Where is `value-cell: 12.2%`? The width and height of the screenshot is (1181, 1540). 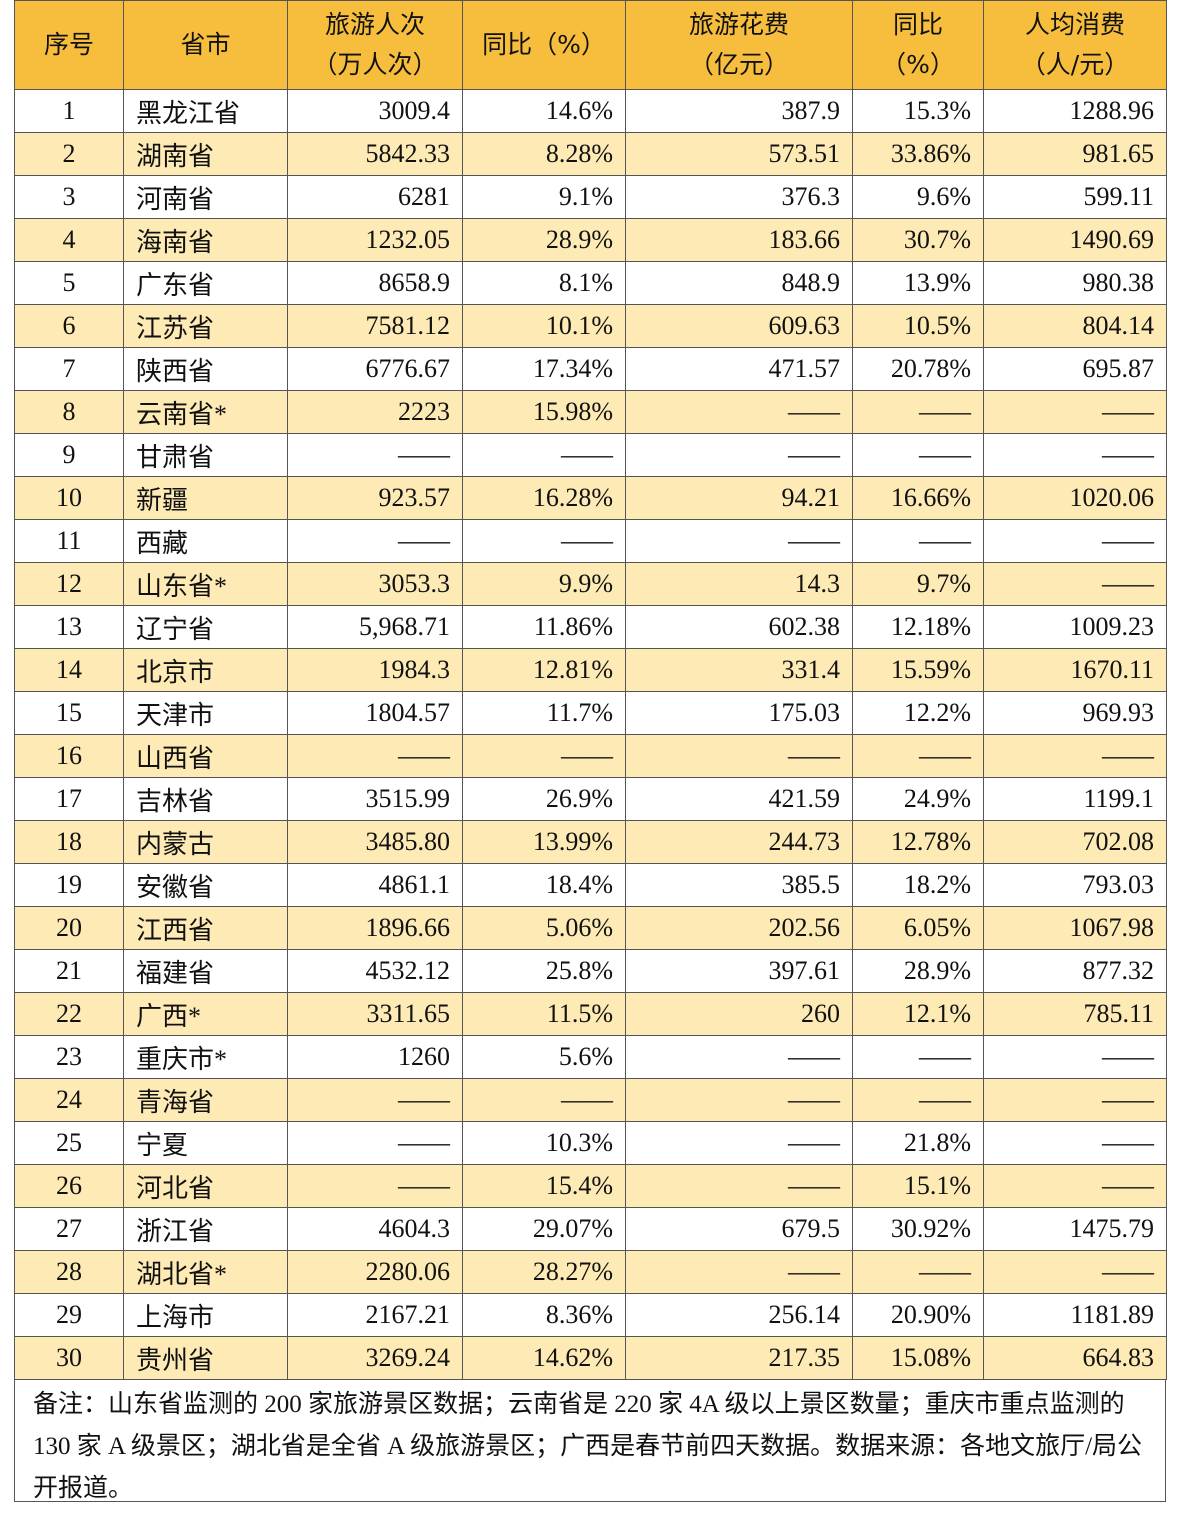 value-cell: 12.2% is located at coordinates (918, 713).